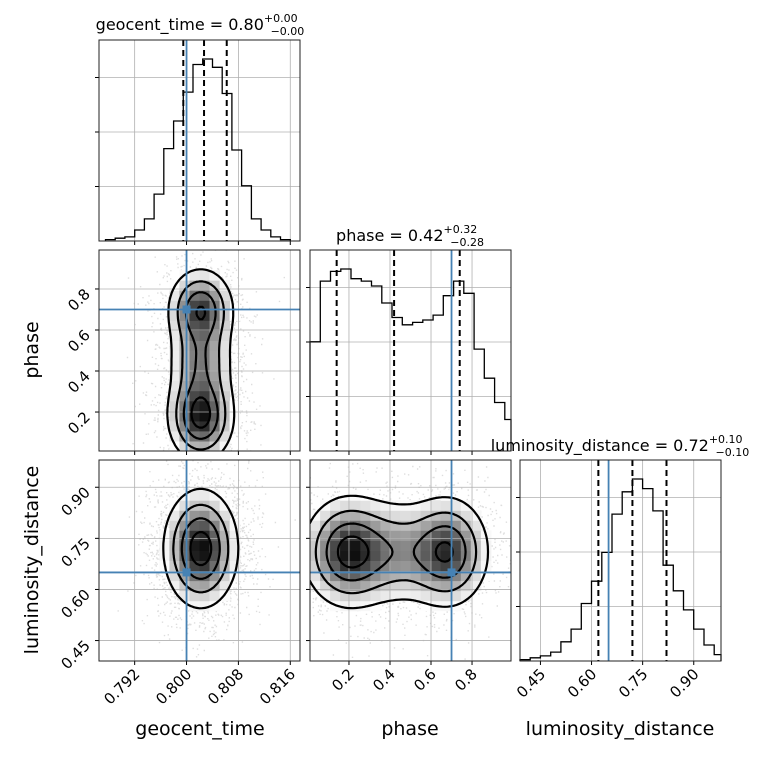 The width and height of the screenshot is (760, 760). I want to click on y-tick-label: 0.4, so click(79, 382).